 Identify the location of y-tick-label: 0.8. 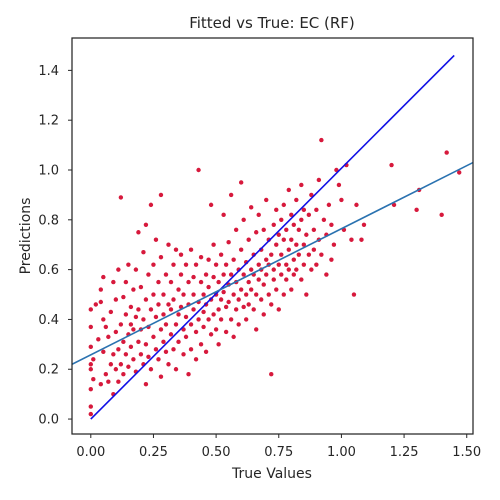
(48, 220).